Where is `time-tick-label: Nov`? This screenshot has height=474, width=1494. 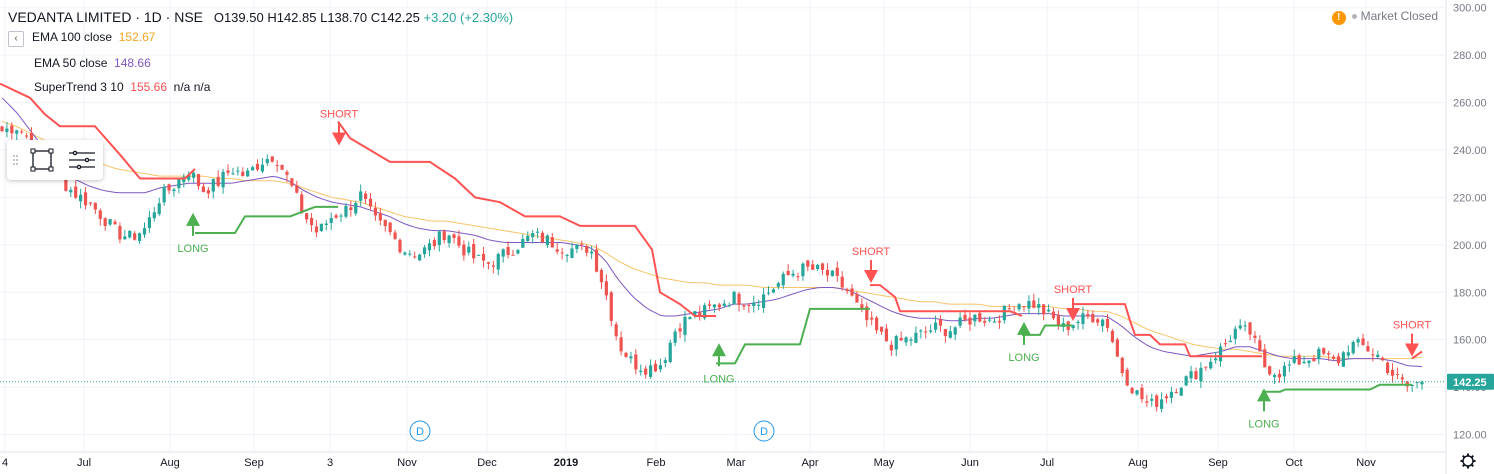 time-tick-label: Nov is located at coordinates (1366, 463).